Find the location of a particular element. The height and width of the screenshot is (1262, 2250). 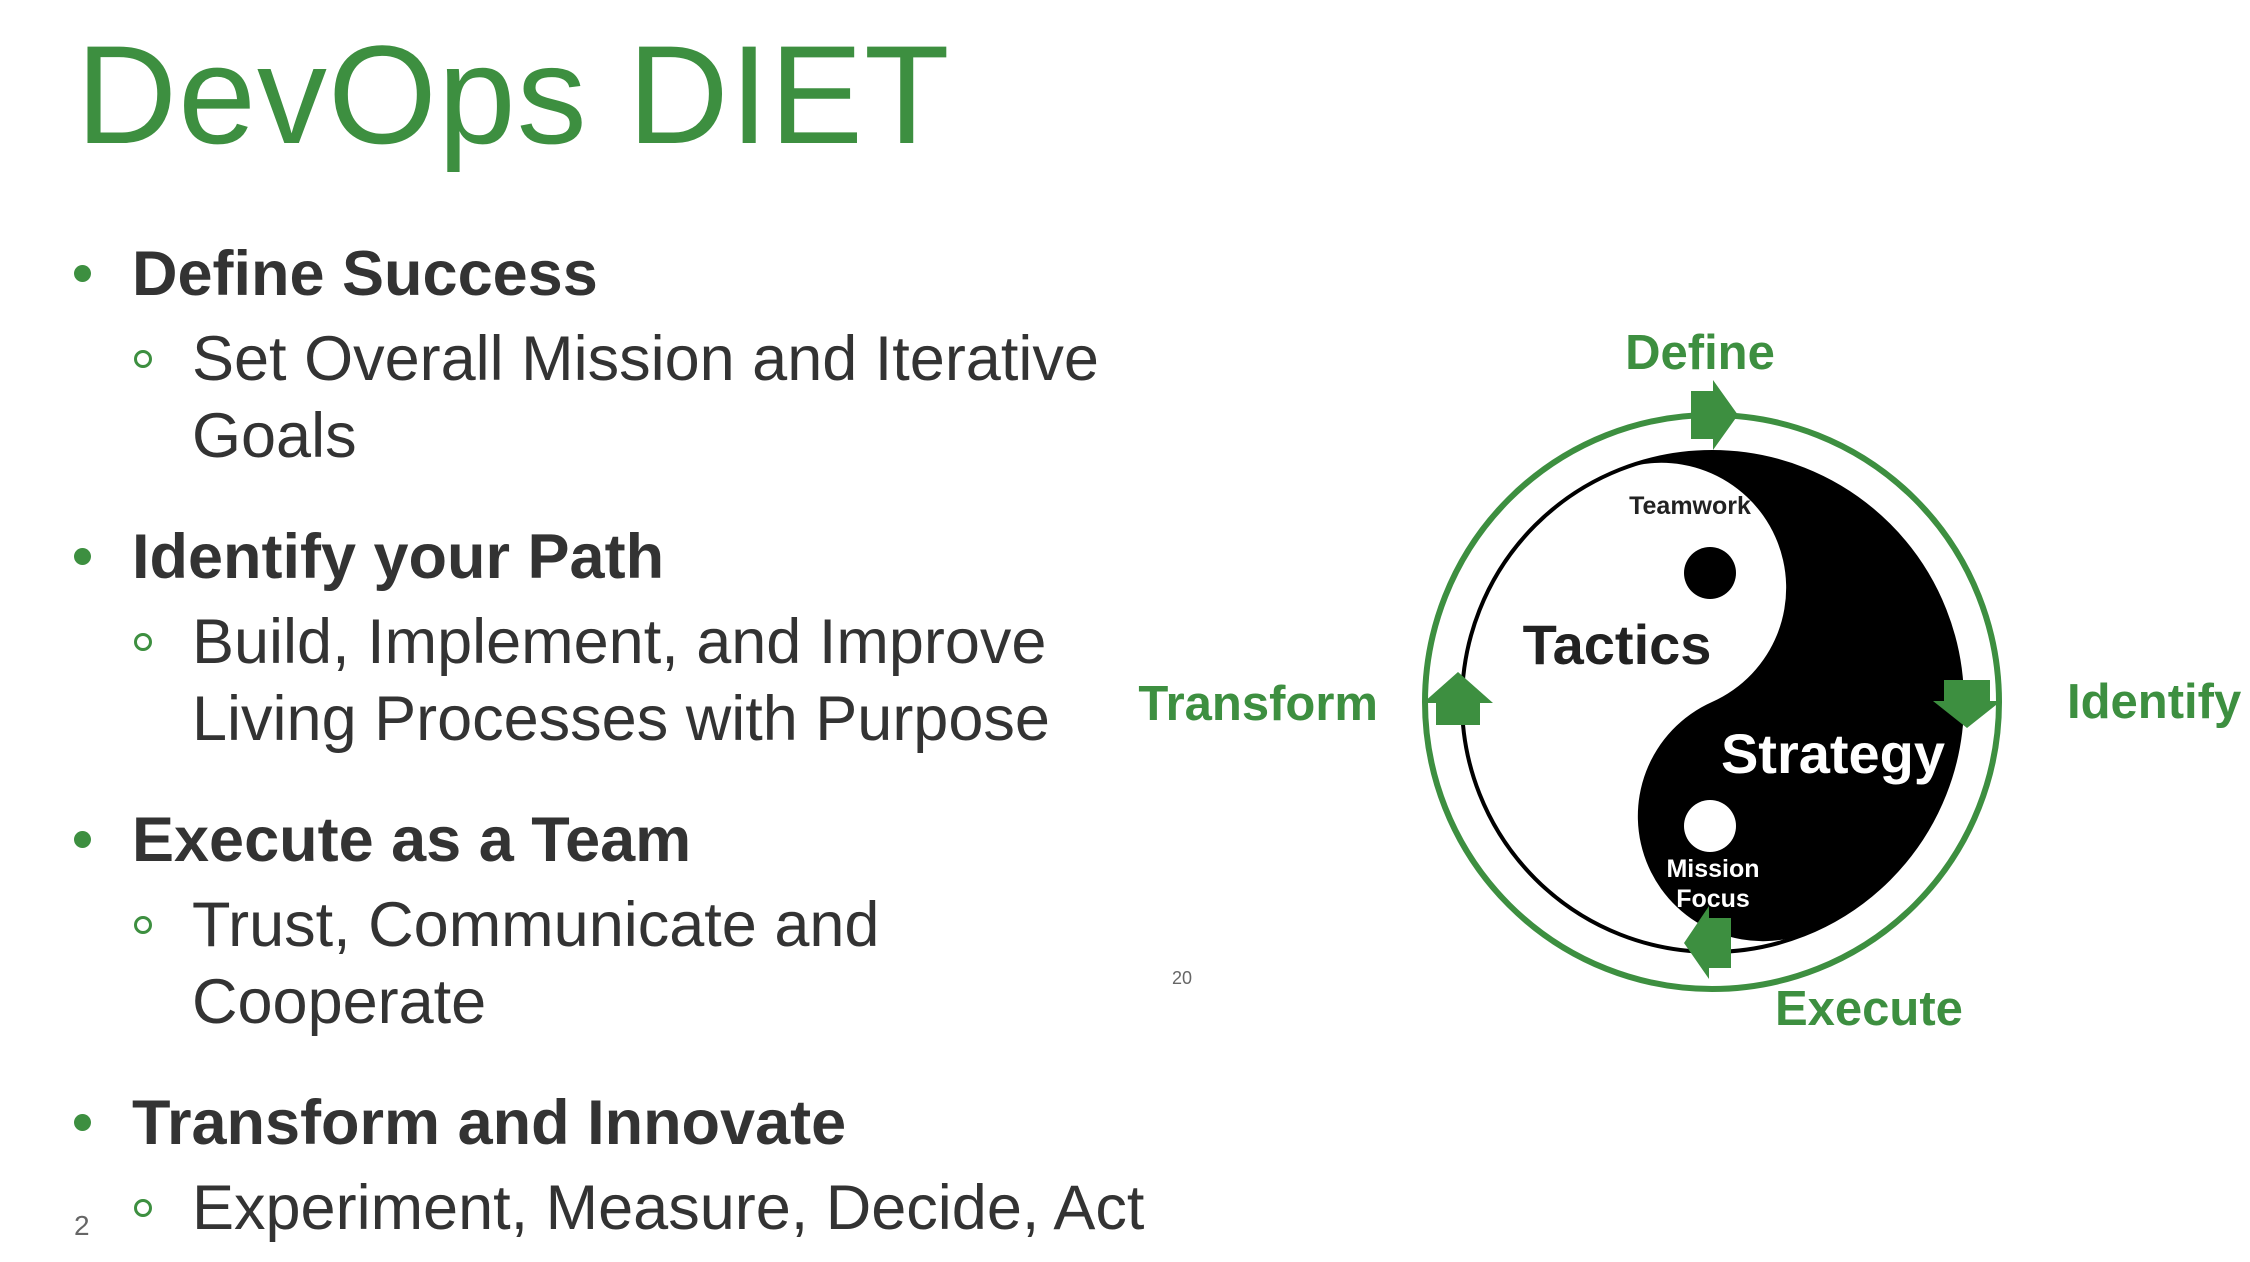

yin-yang-label-tactics: Tactics is located at coordinates (1617, 644).